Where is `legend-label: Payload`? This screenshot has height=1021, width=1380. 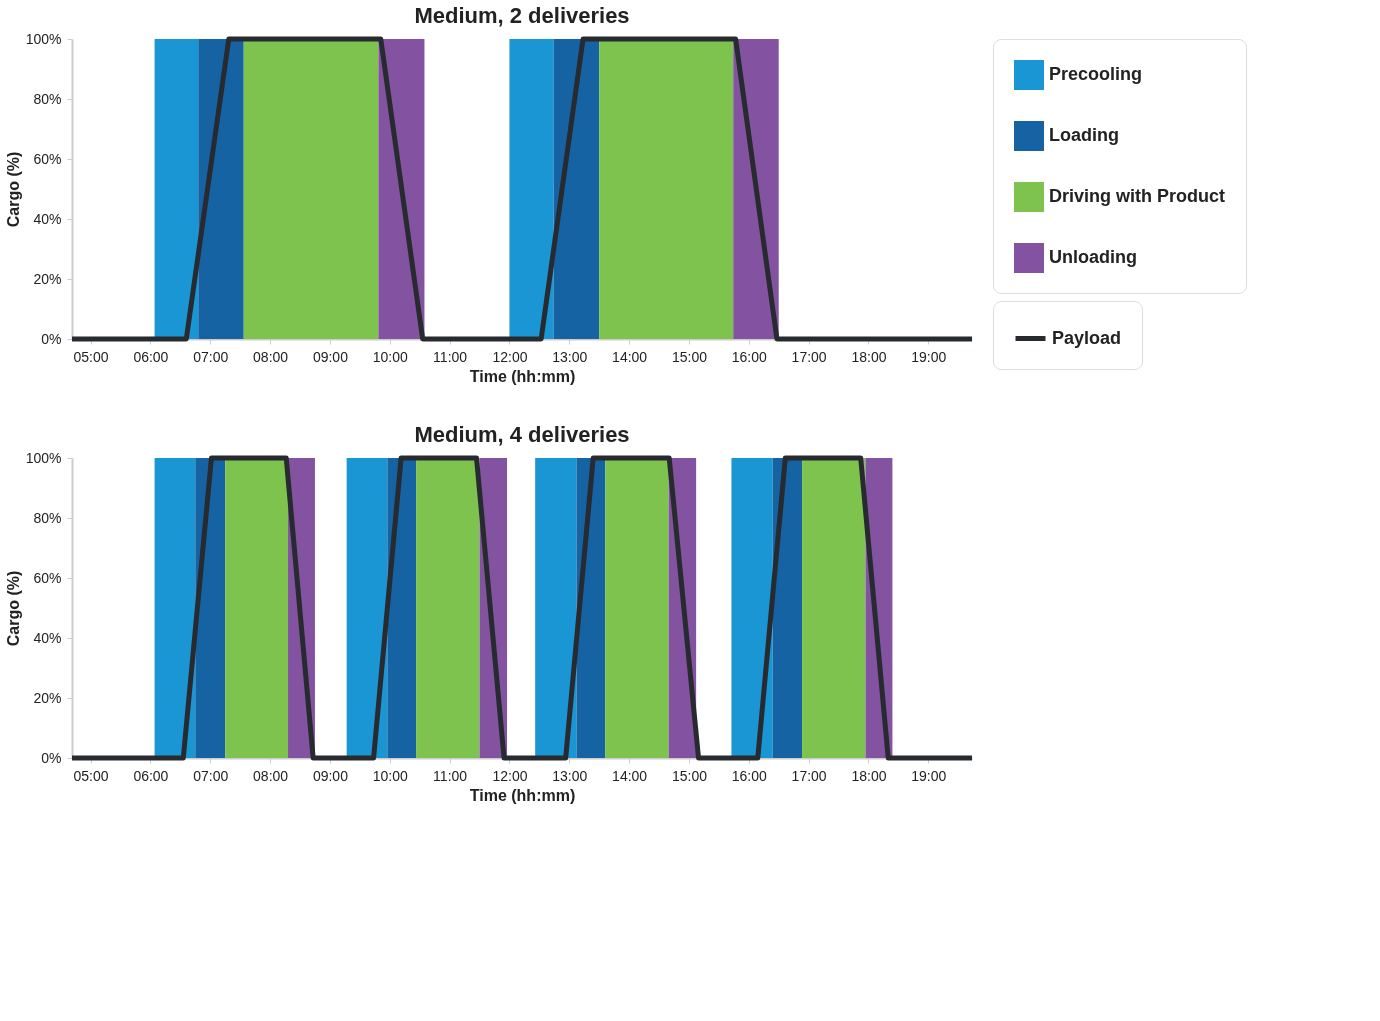
legend-label: Payload is located at coordinates (1087, 337).